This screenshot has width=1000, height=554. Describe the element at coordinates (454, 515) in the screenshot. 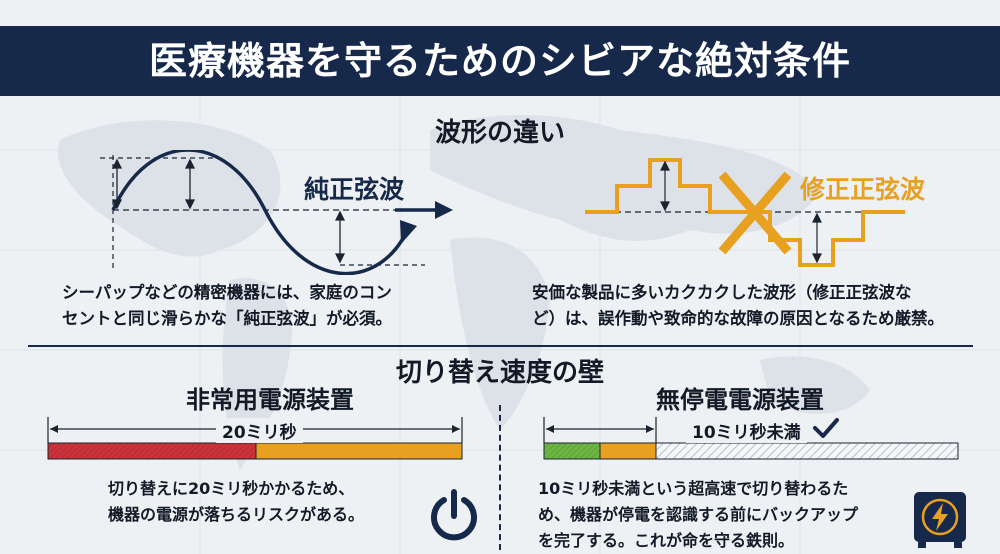

I see `power-icon` at that location.